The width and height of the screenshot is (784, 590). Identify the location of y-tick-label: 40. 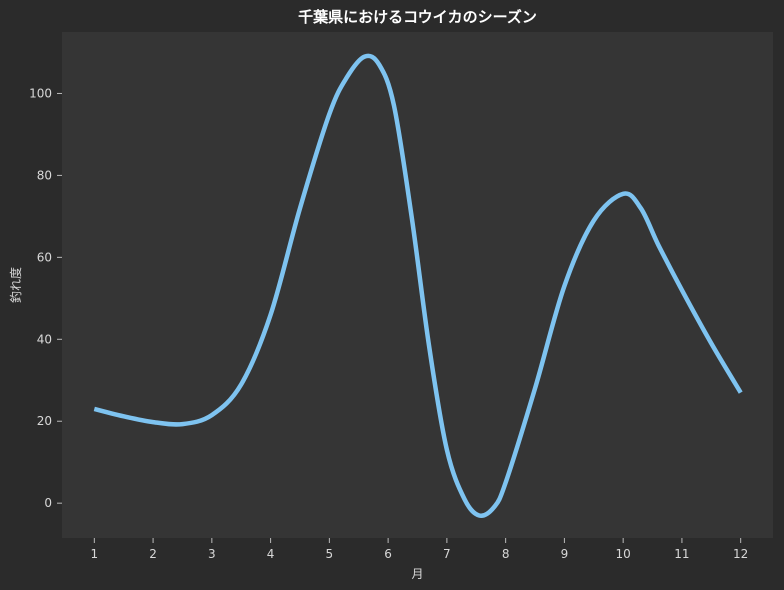
(44, 339).